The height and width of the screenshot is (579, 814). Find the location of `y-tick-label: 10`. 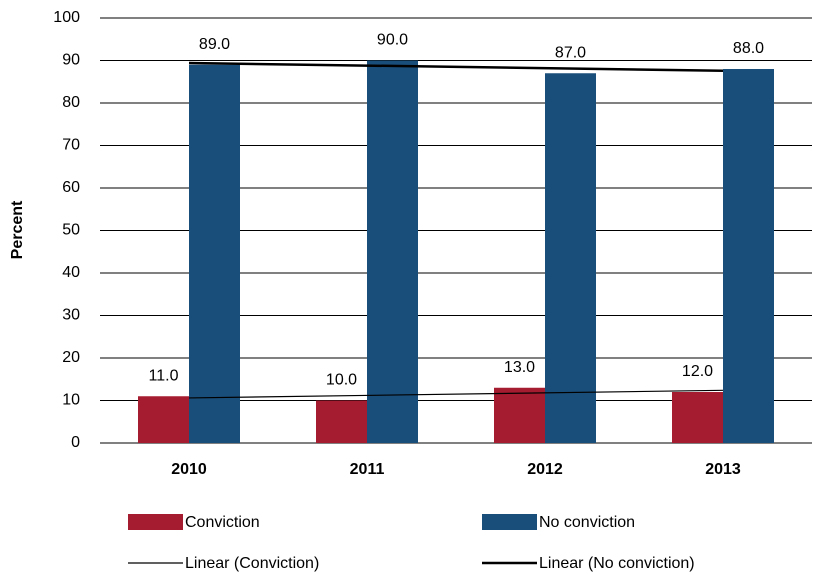

y-tick-label: 10 is located at coordinates (71, 400).